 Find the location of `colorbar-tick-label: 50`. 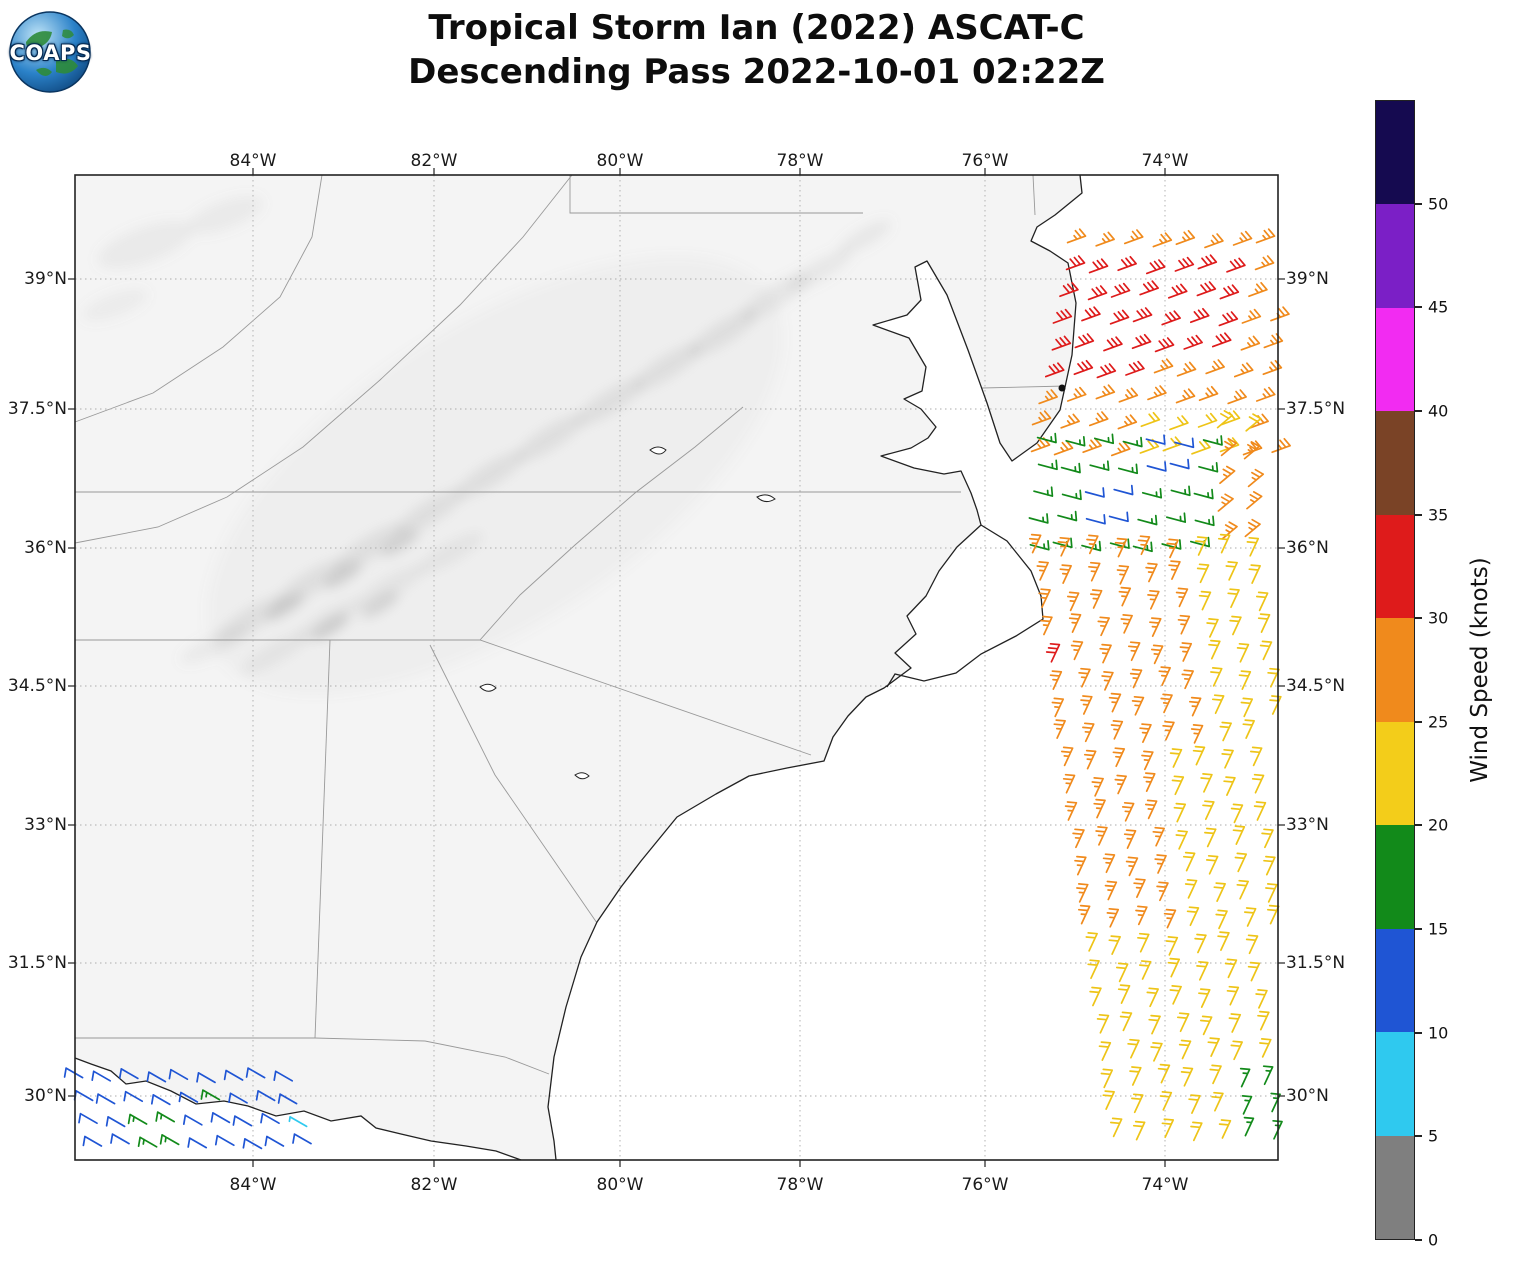

colorbar-tick-label: 50 is located at coordinates (1438, 204).